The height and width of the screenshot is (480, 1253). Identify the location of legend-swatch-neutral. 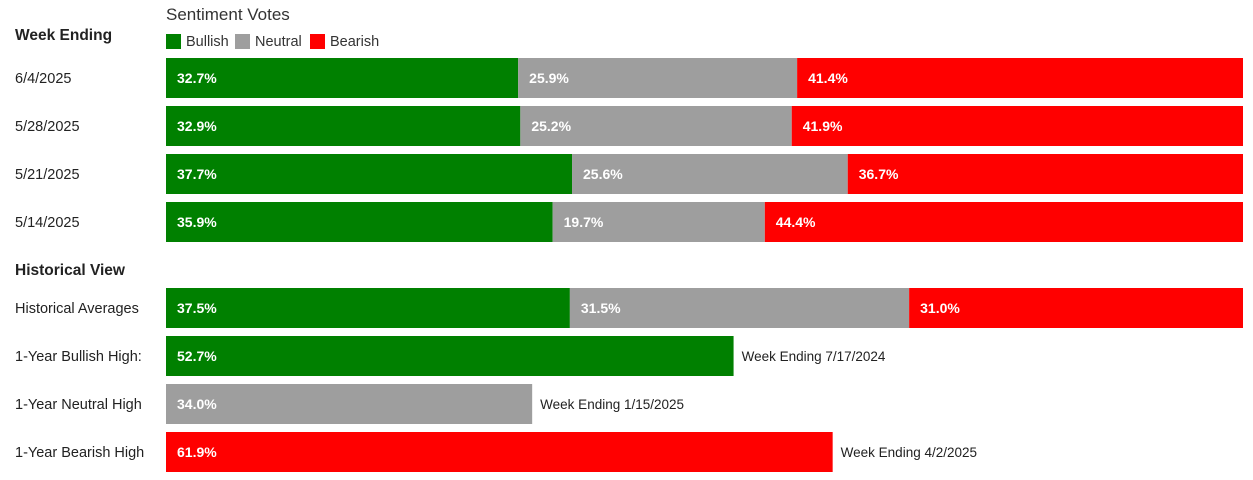
(242, 41).